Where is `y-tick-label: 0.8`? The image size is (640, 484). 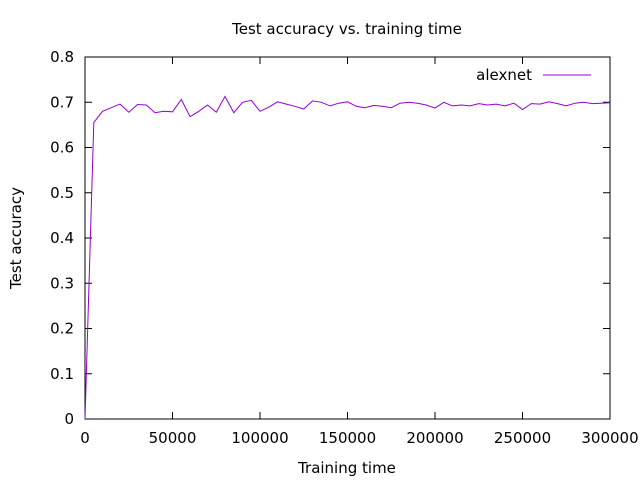 y-tick-label: 0.8 is located at coordinates (62, 57).